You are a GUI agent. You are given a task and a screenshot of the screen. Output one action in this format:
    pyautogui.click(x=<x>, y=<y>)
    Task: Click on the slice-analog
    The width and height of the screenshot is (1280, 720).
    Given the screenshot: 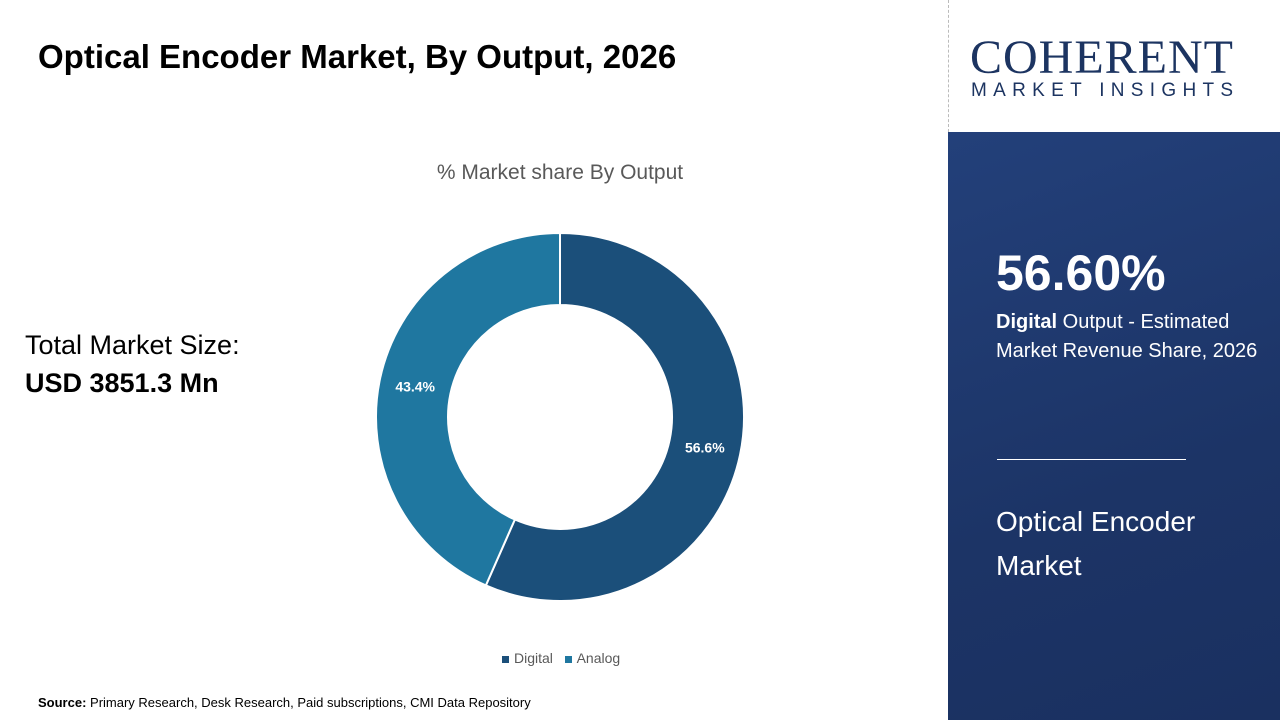 What is the action you would take?
    pyautogui.click(x=468, y=409)
    